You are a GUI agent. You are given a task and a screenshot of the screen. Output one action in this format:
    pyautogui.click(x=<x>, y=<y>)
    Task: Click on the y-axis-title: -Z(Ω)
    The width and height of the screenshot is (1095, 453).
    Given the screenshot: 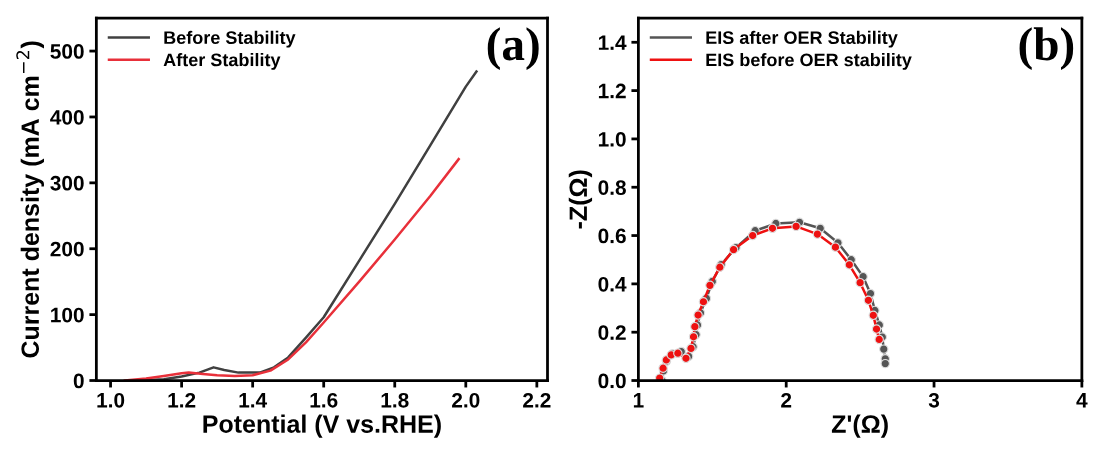 What is the action you would take?
    pyautogui.click(x=580, y=199)
    